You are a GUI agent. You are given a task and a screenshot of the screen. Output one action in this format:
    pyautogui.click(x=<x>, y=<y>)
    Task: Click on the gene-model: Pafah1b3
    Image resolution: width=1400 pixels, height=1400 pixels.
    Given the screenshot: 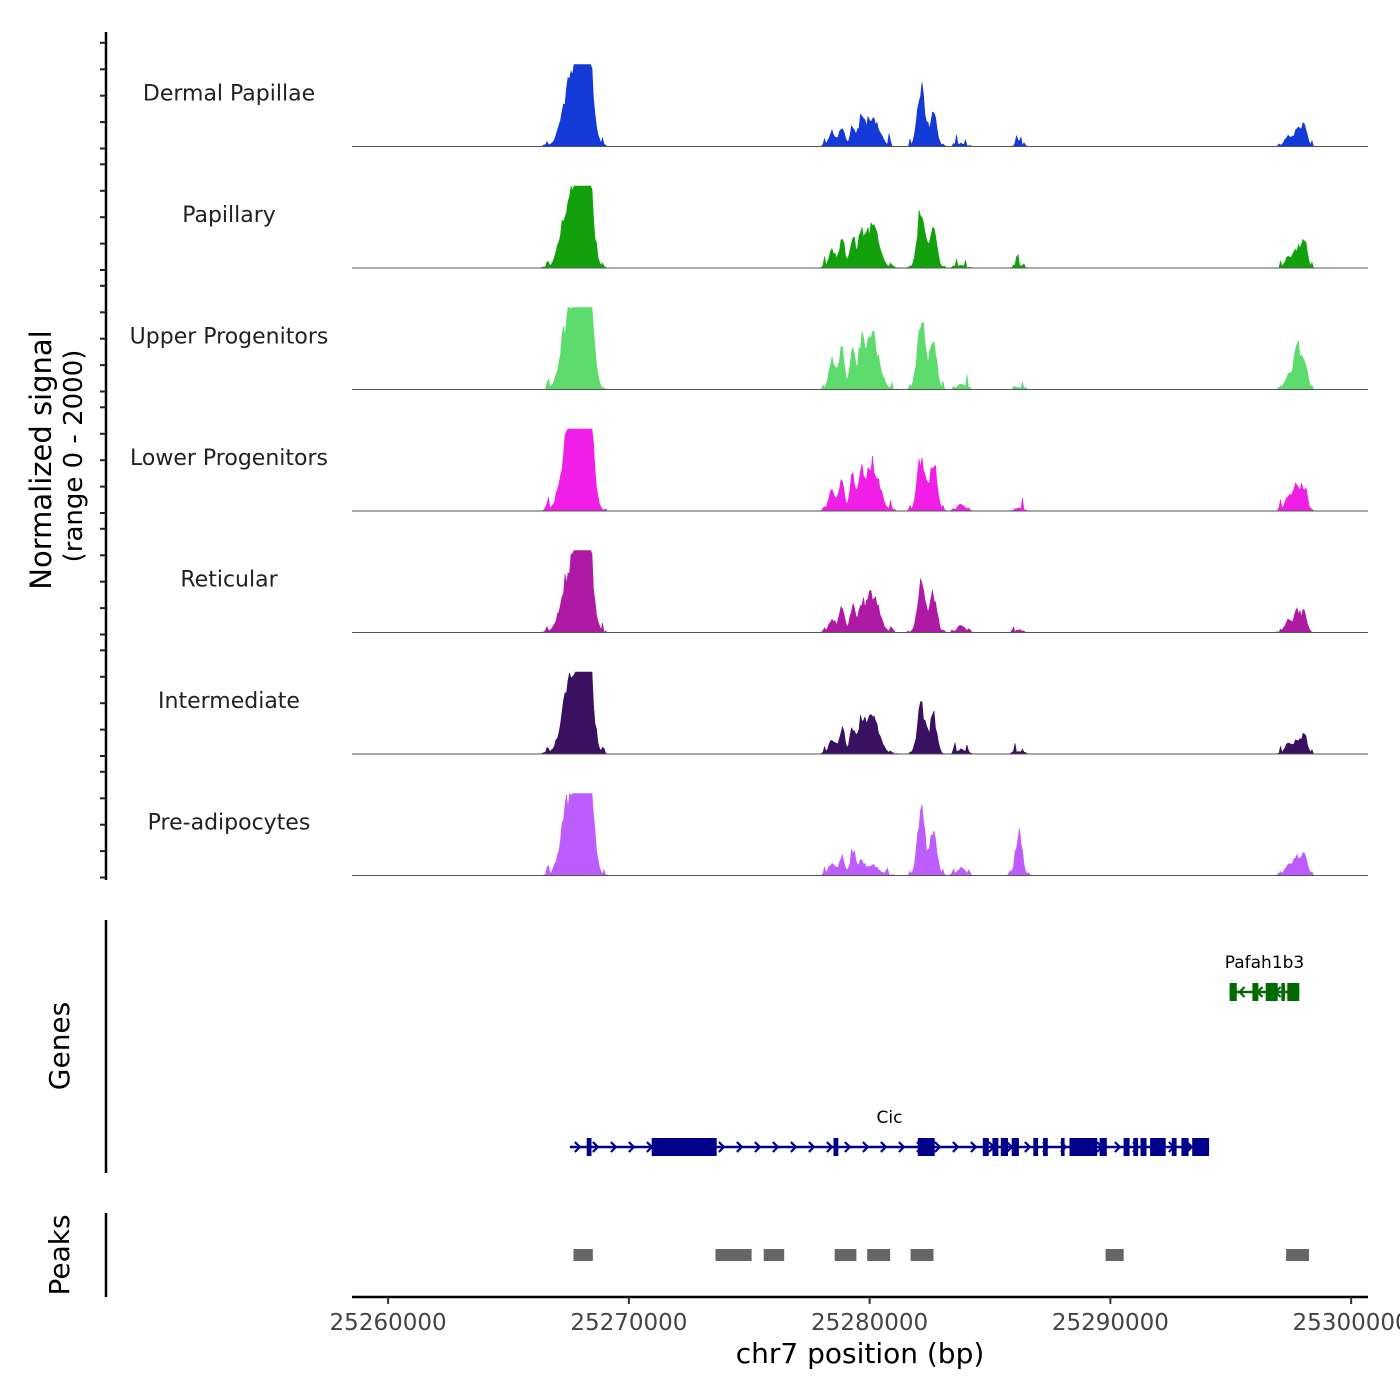 What is the action you would take?
    pyautogui.click(x=1265, y=977)
    